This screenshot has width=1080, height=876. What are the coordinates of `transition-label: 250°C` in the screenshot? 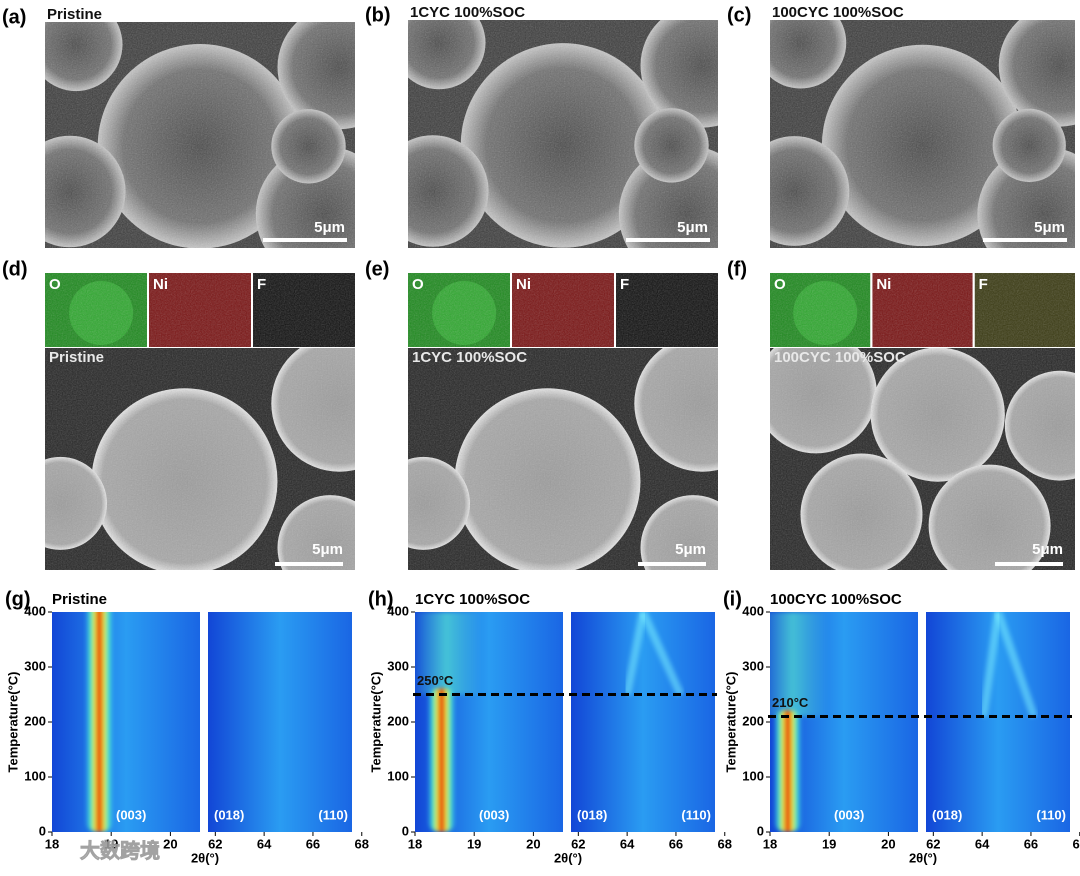 It's located at (435, 680).